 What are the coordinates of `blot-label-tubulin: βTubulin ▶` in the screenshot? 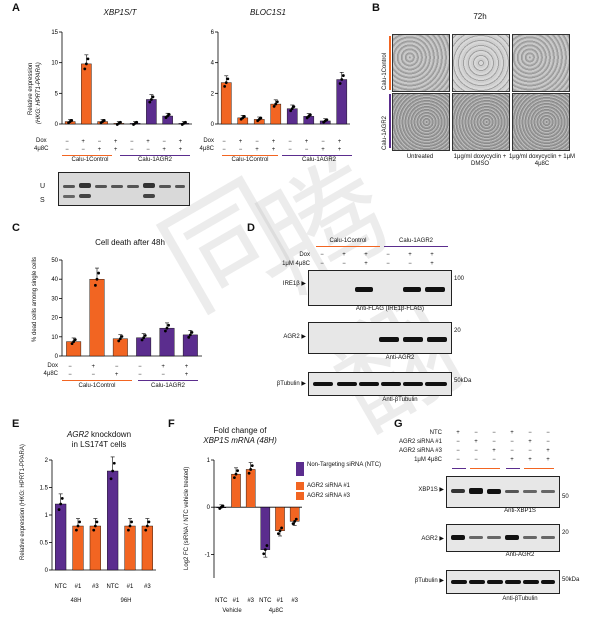 It's located at (429, 581).